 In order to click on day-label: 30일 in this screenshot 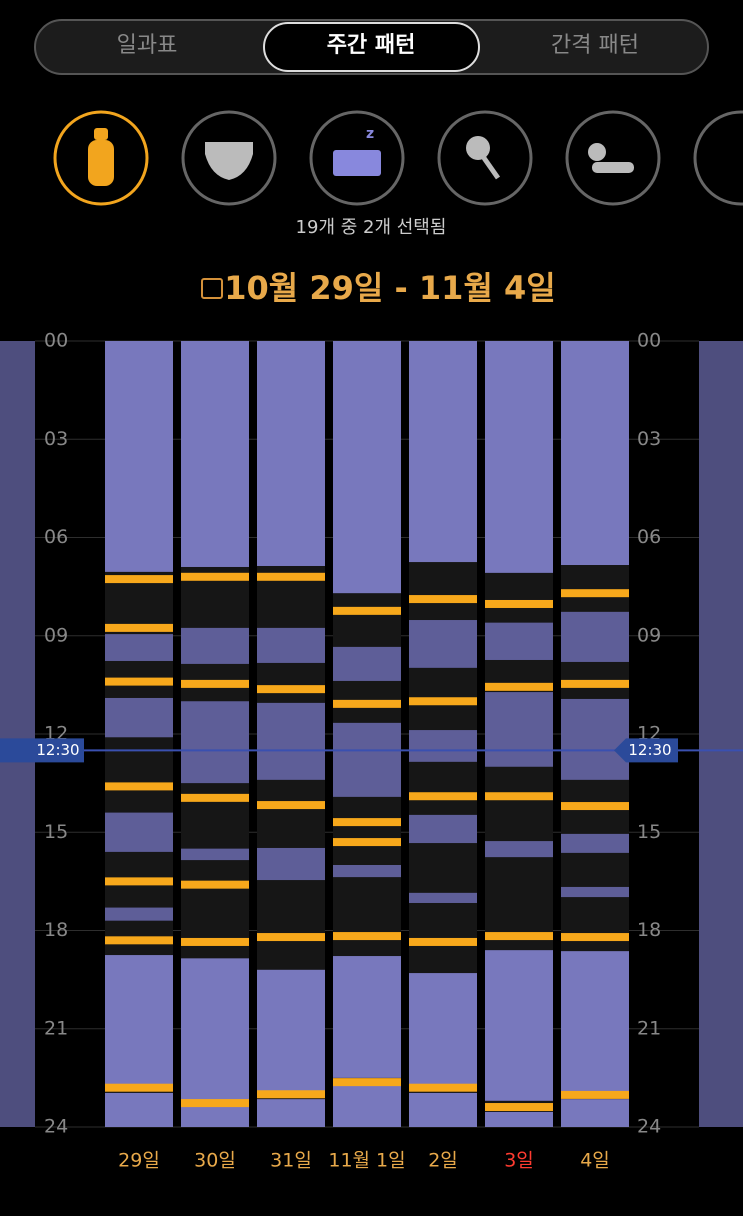, I will do `click(215, 1161)`.